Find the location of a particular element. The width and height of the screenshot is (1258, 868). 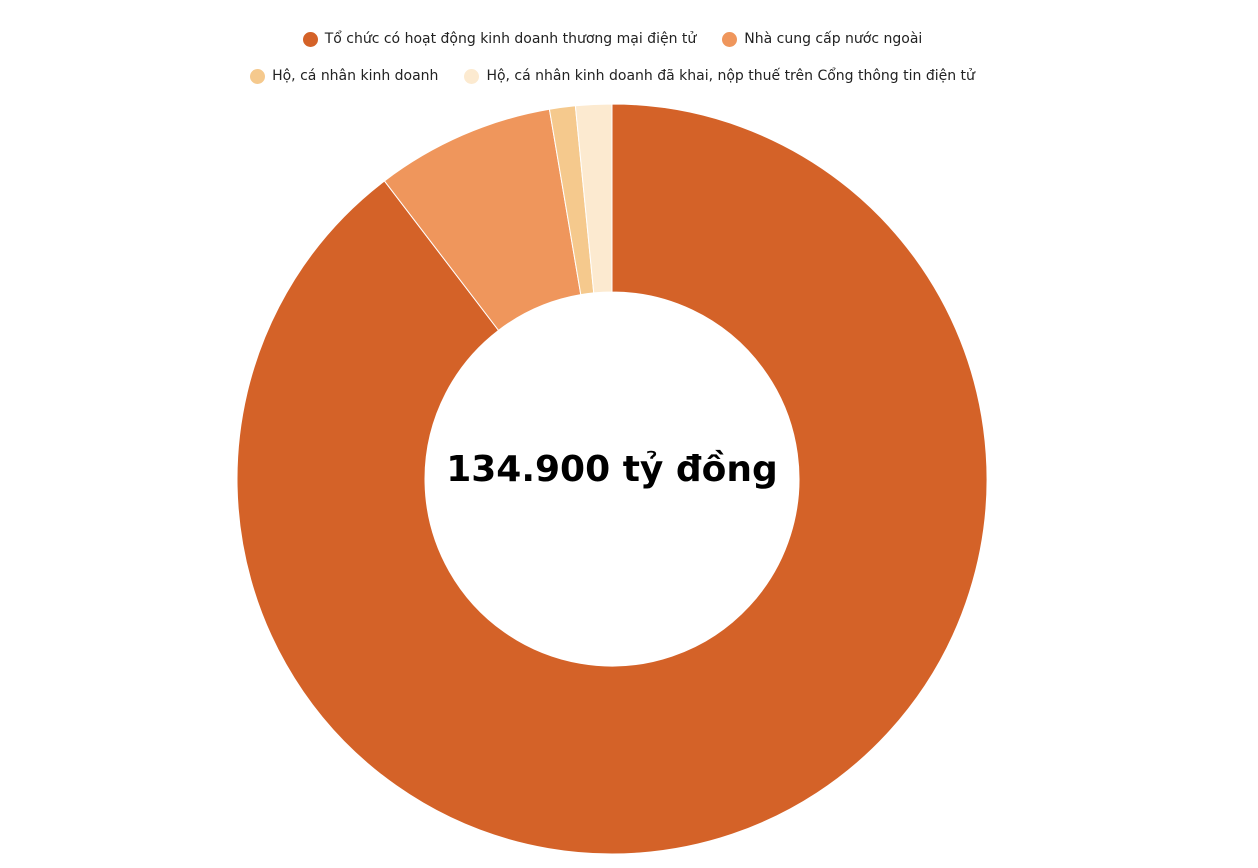

legend-item-households: Hộ, cá nhân kinh doanh is located at coordinates (344, 76).